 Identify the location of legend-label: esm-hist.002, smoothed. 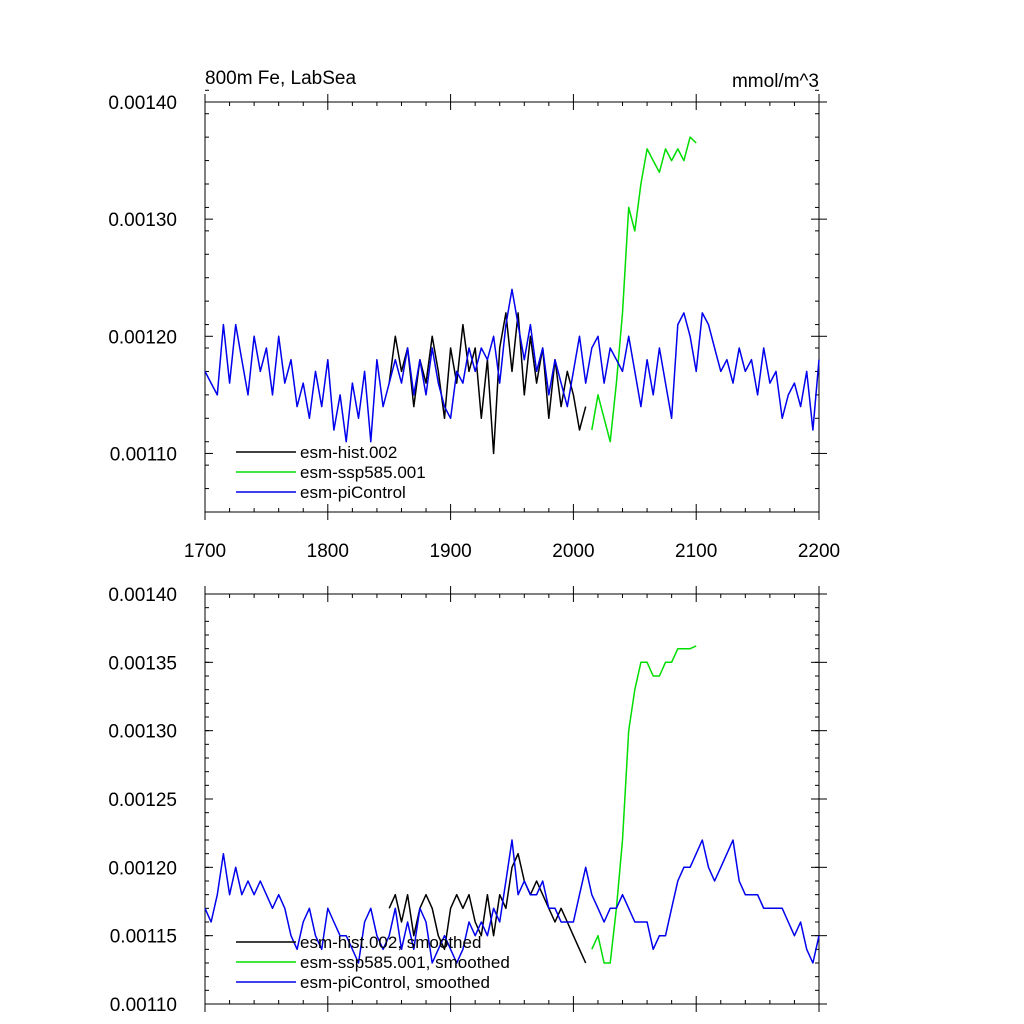
(390, 942).